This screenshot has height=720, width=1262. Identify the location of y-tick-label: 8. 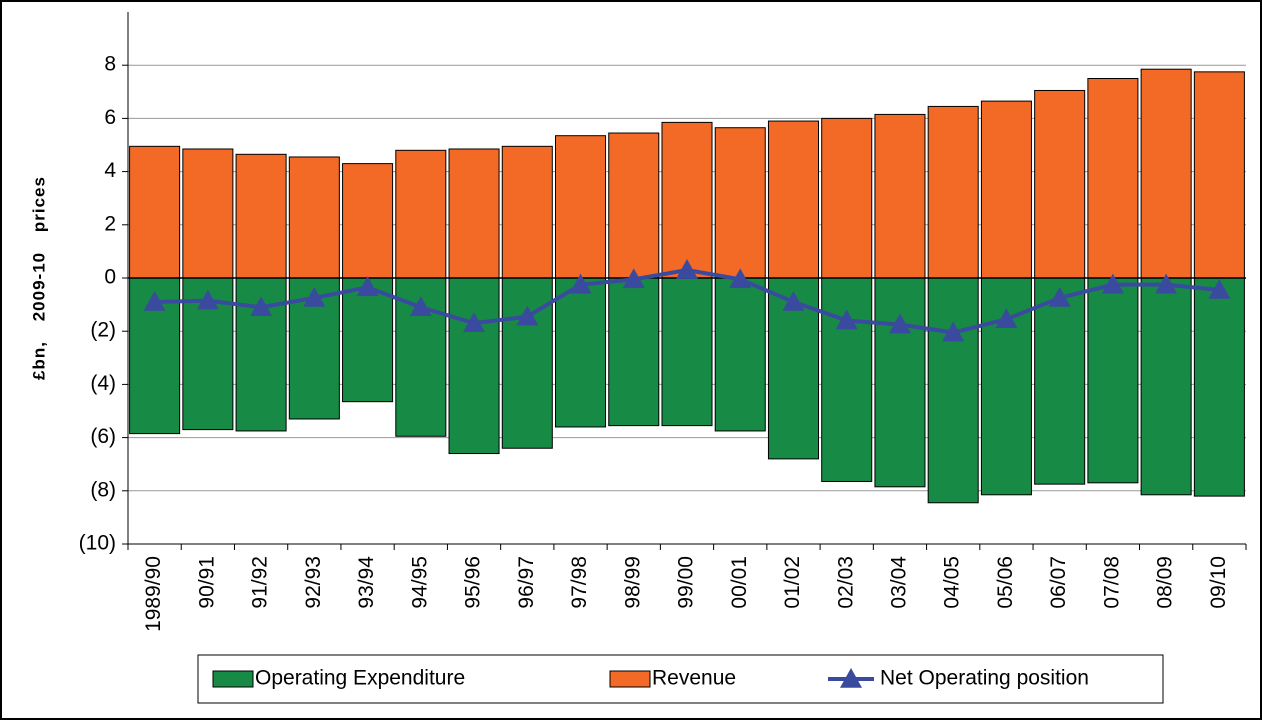
(110, 64).